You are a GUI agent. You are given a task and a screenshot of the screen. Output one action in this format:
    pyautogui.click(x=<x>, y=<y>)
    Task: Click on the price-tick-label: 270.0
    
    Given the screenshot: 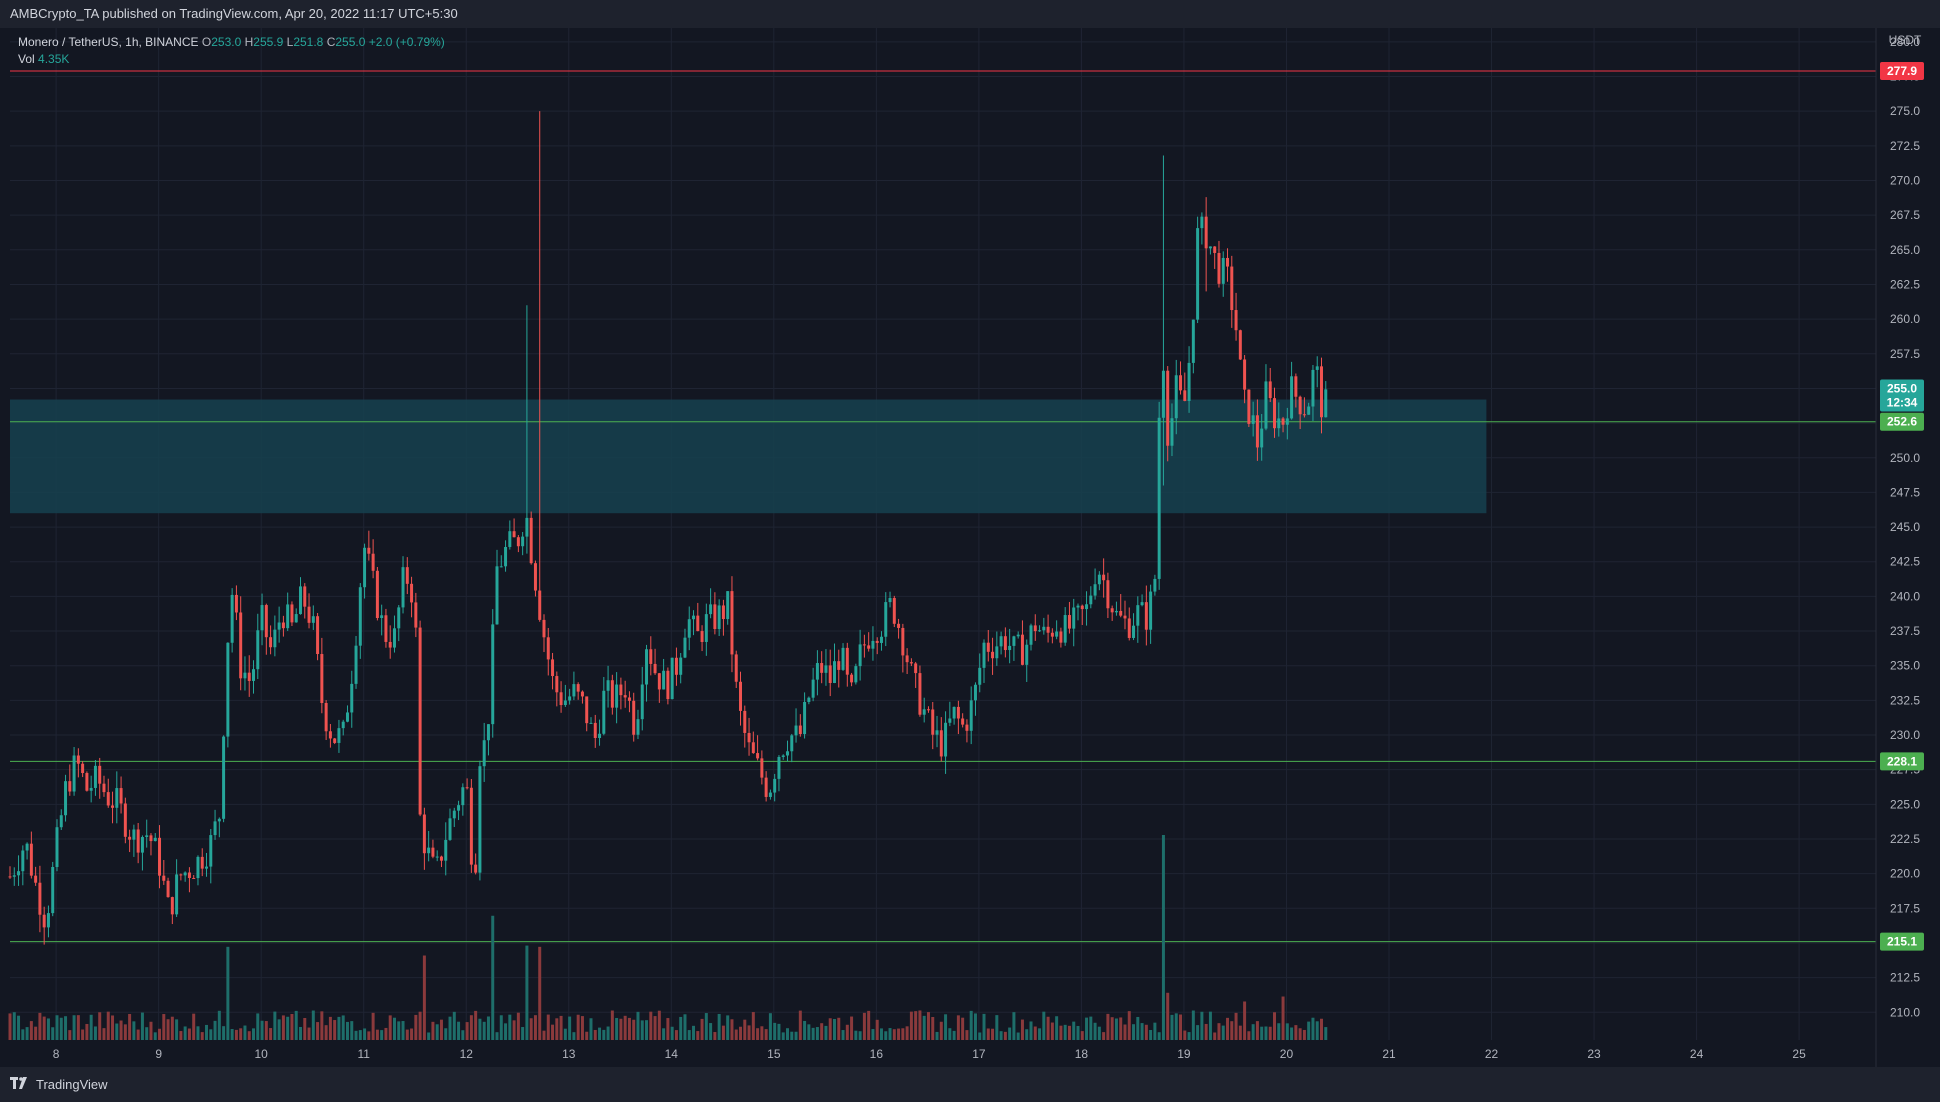 What is the action you would take?
    pyautogui.click(x=1905, y=180)
    